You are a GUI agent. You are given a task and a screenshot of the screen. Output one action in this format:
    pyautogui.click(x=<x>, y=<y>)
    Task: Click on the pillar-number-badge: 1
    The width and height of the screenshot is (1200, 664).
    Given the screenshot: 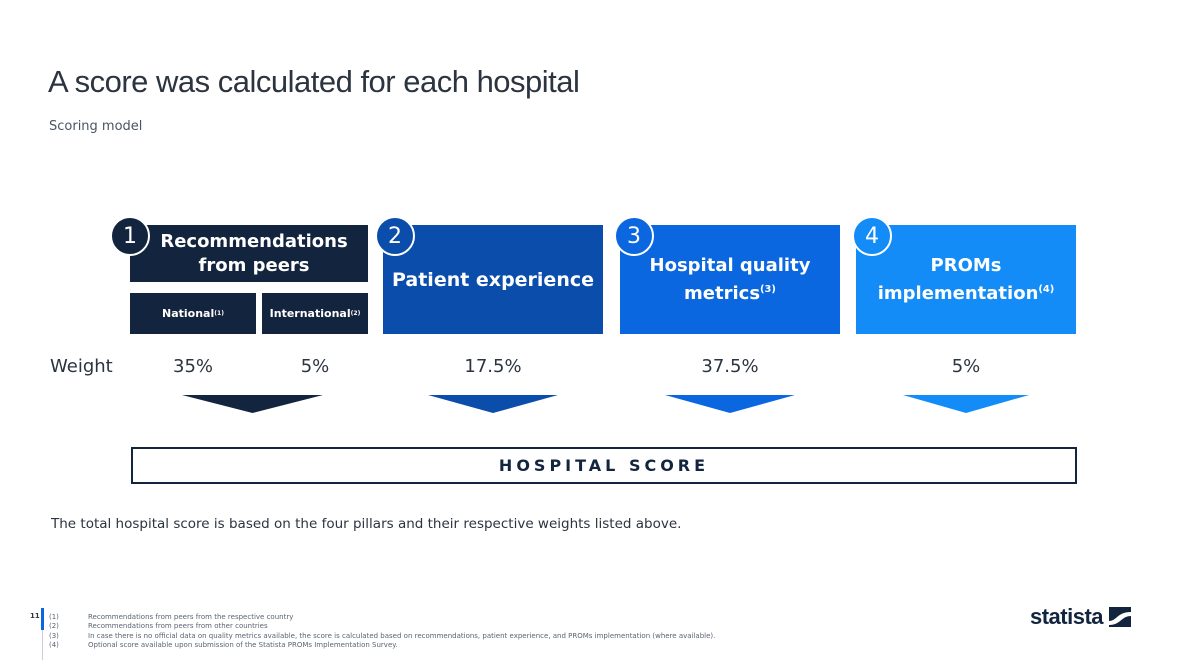 What is the action you would take?
    pyautogui.click(x=130, y=236)
    